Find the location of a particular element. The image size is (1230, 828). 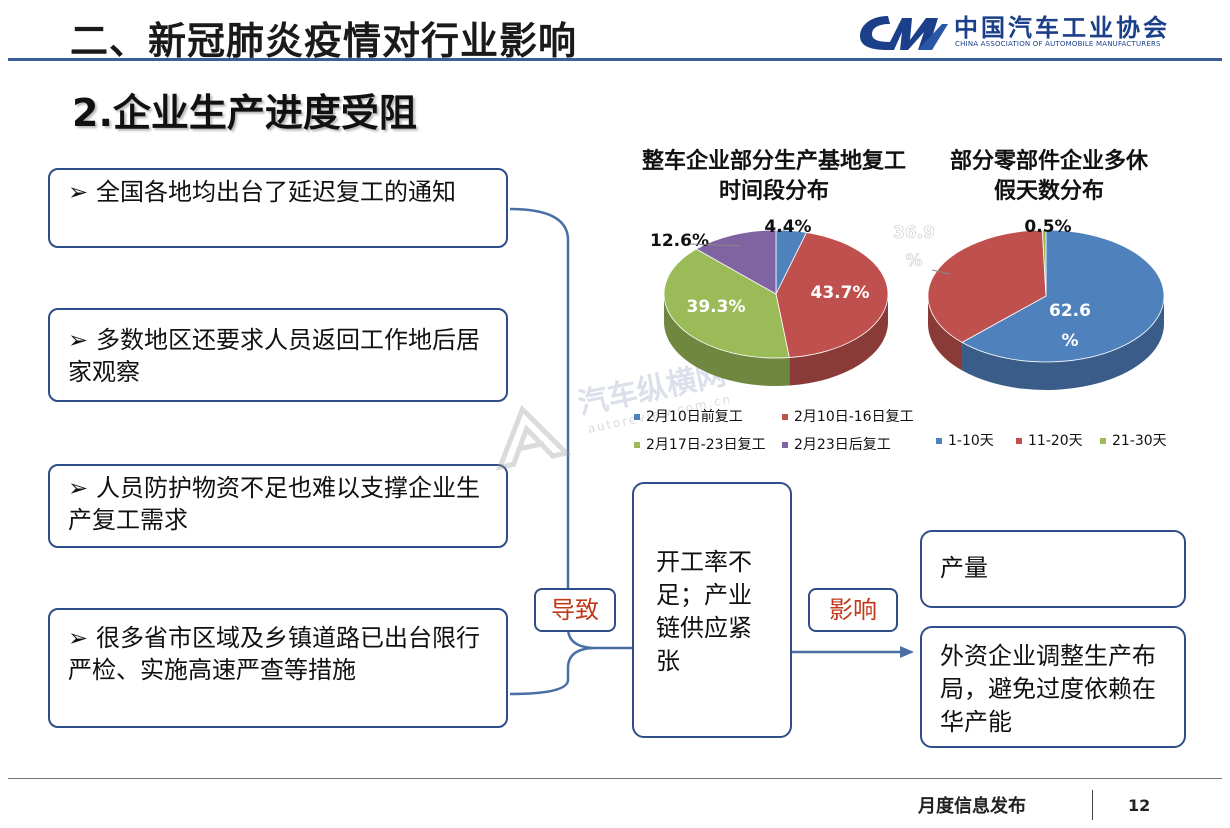

cause-text: 全国各地均出台了延迟复工的通知 is located at coordinates (276, 192).